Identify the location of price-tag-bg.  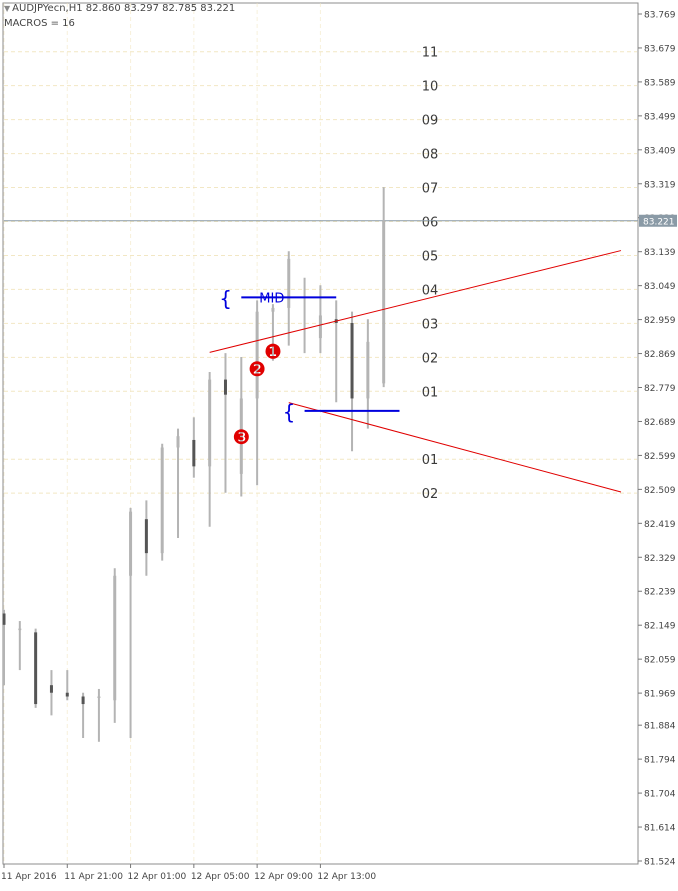
(658, 220).